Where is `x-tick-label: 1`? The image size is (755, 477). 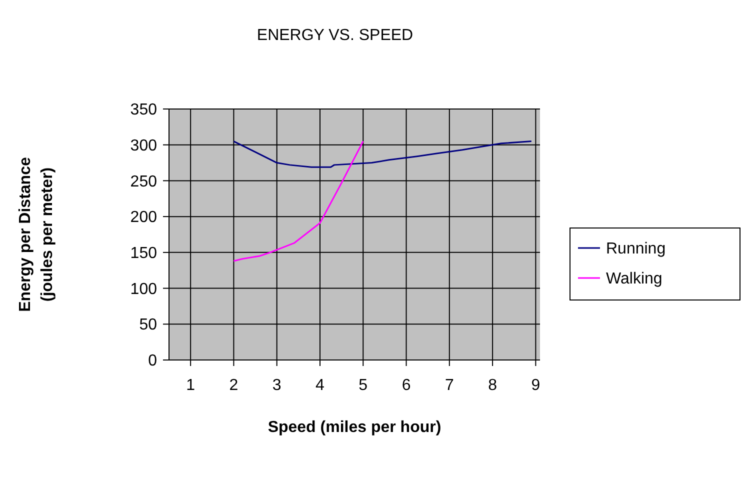 x-tick-label: 1 is located at coordinates (191, 385).